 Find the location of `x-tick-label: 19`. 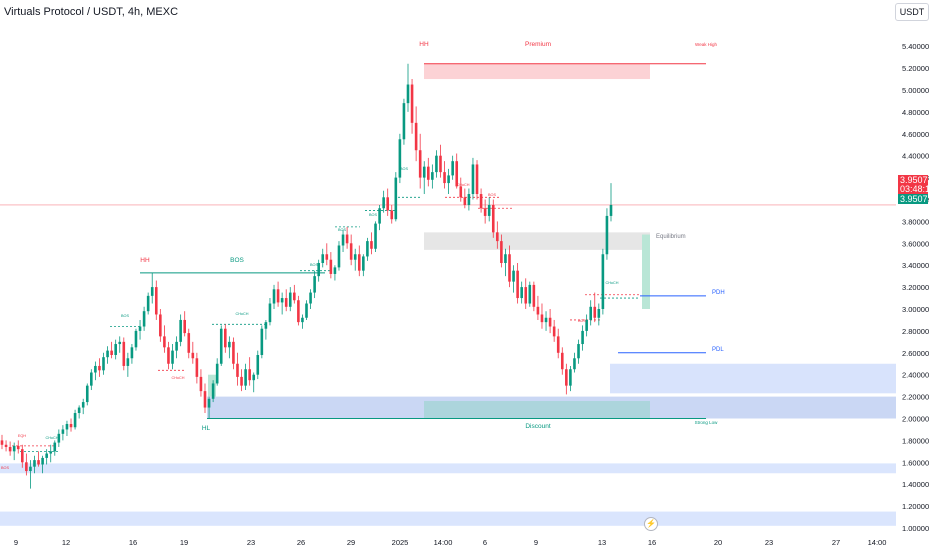

x-tick-label: 19 is located at coordinates (184, 542).